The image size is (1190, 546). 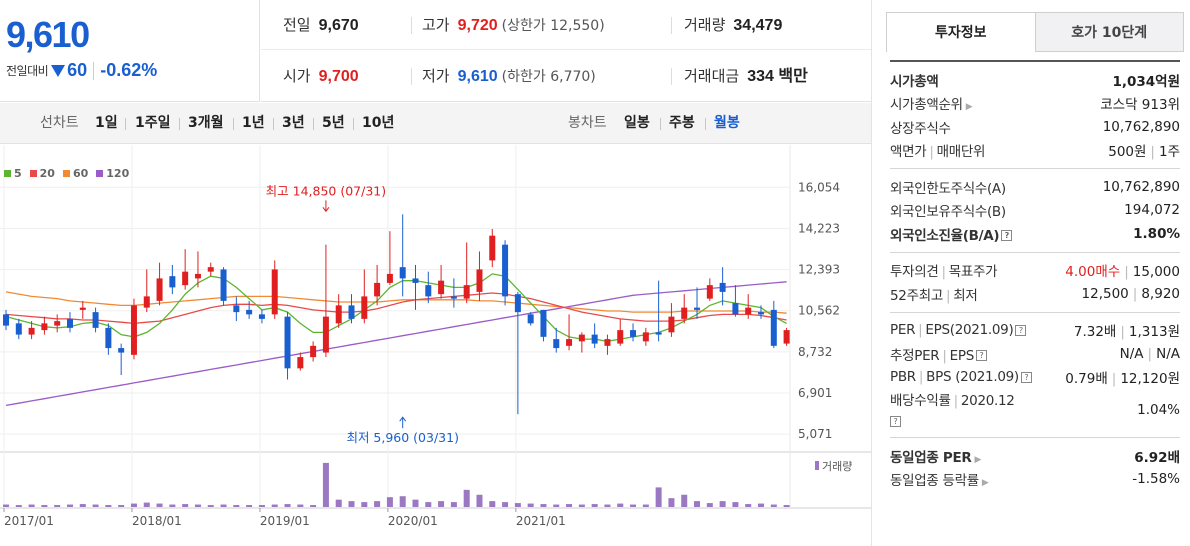 What do you see at coordinates (962, 355) in the screenshot?
I see `est-eps-label: EPS` at bounding box center [962, 355].